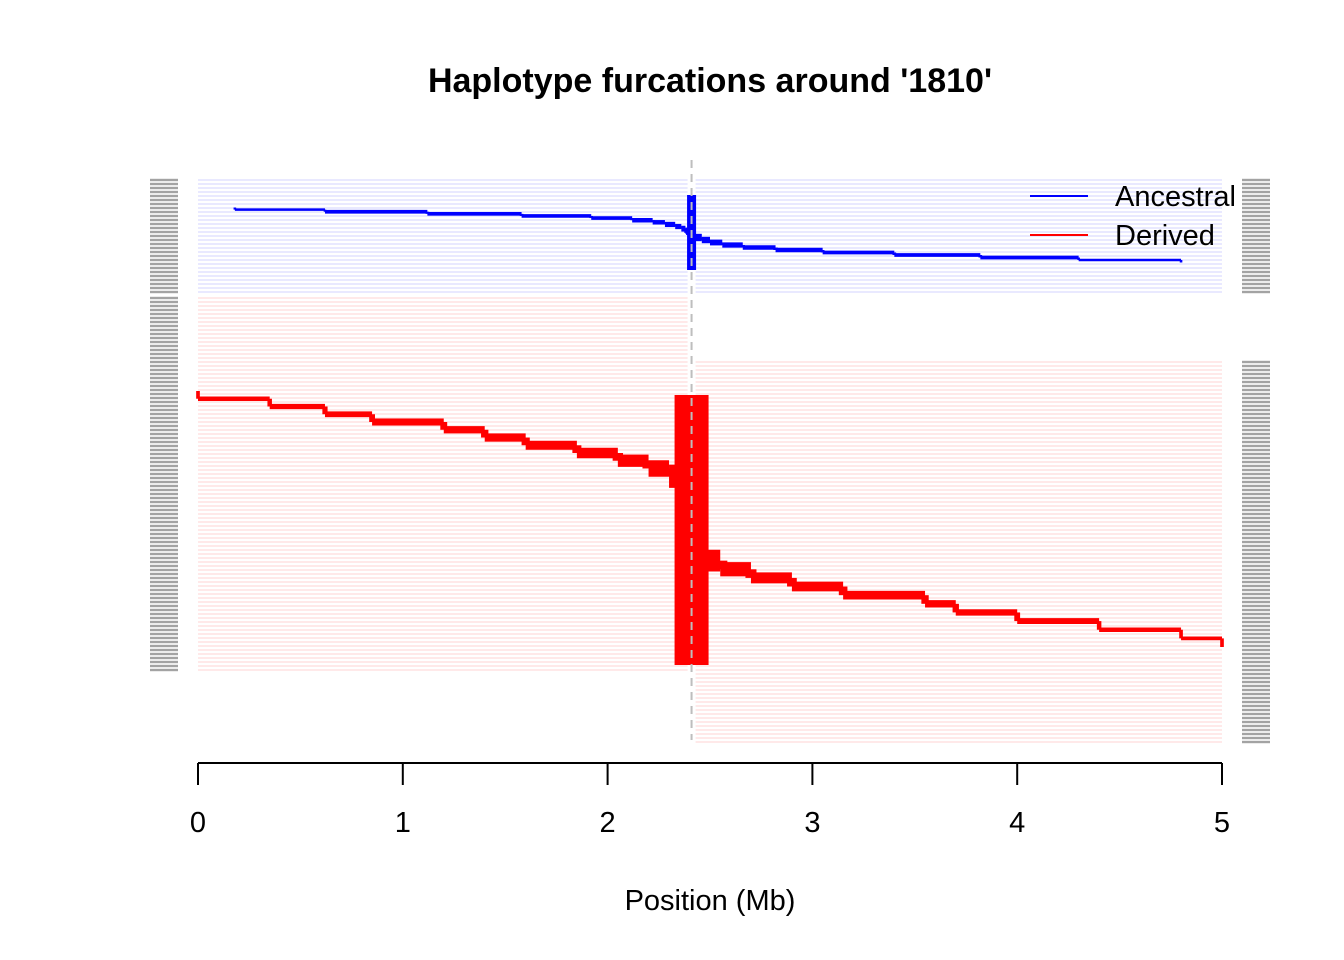 This screenshot has height=960, width=1344. I want to click on x-axis-label: Position (Mb), so click(710, 901).